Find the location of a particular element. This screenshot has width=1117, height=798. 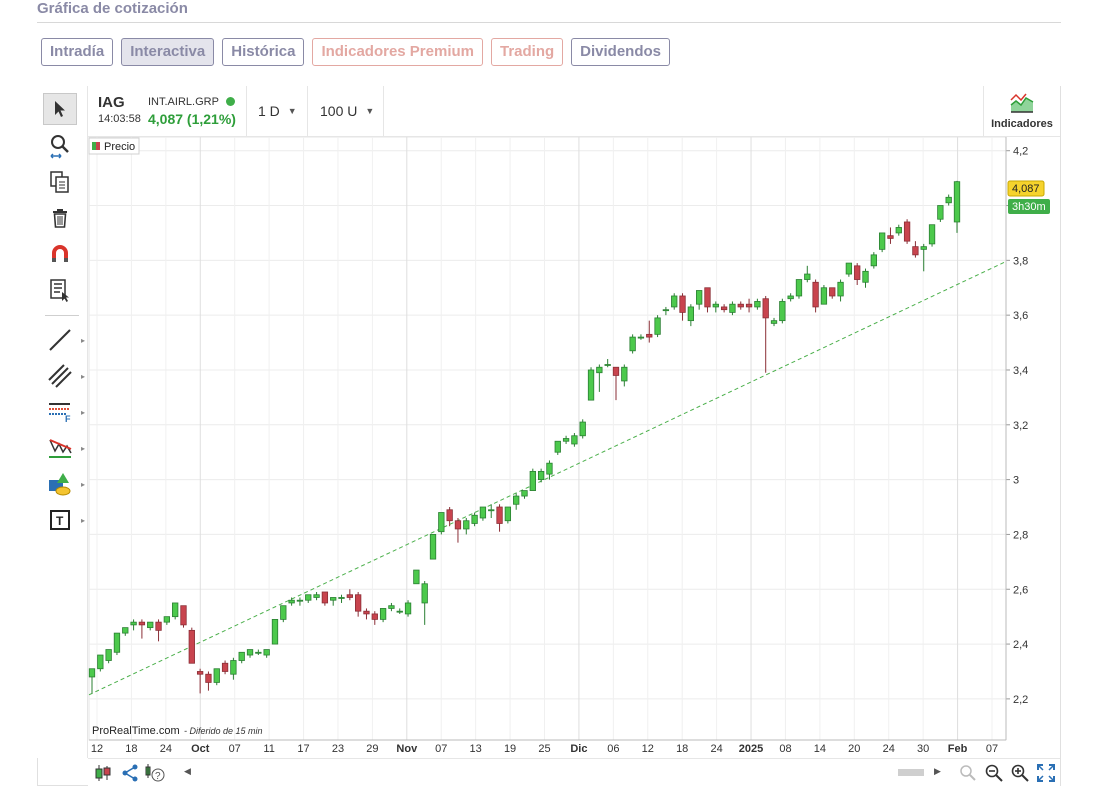

period-select: 1 D ▼ is located at coordinates (277, 111).